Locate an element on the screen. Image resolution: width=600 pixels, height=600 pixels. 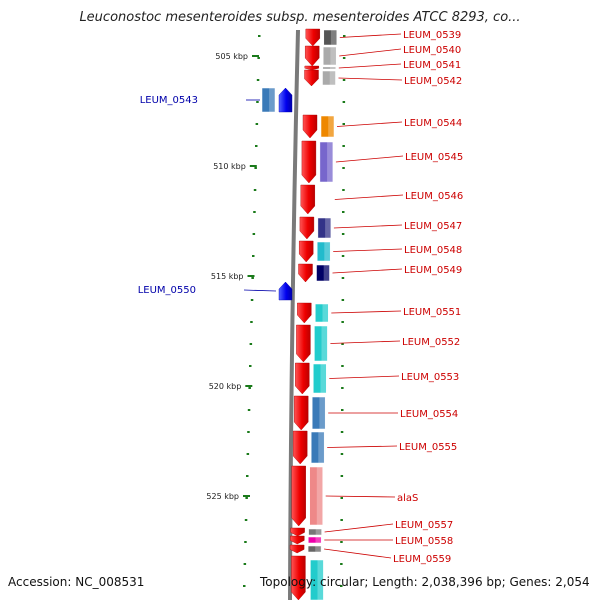
gene-label-leum_0539: LEUM_0539 is located at coordinates (432, 35).